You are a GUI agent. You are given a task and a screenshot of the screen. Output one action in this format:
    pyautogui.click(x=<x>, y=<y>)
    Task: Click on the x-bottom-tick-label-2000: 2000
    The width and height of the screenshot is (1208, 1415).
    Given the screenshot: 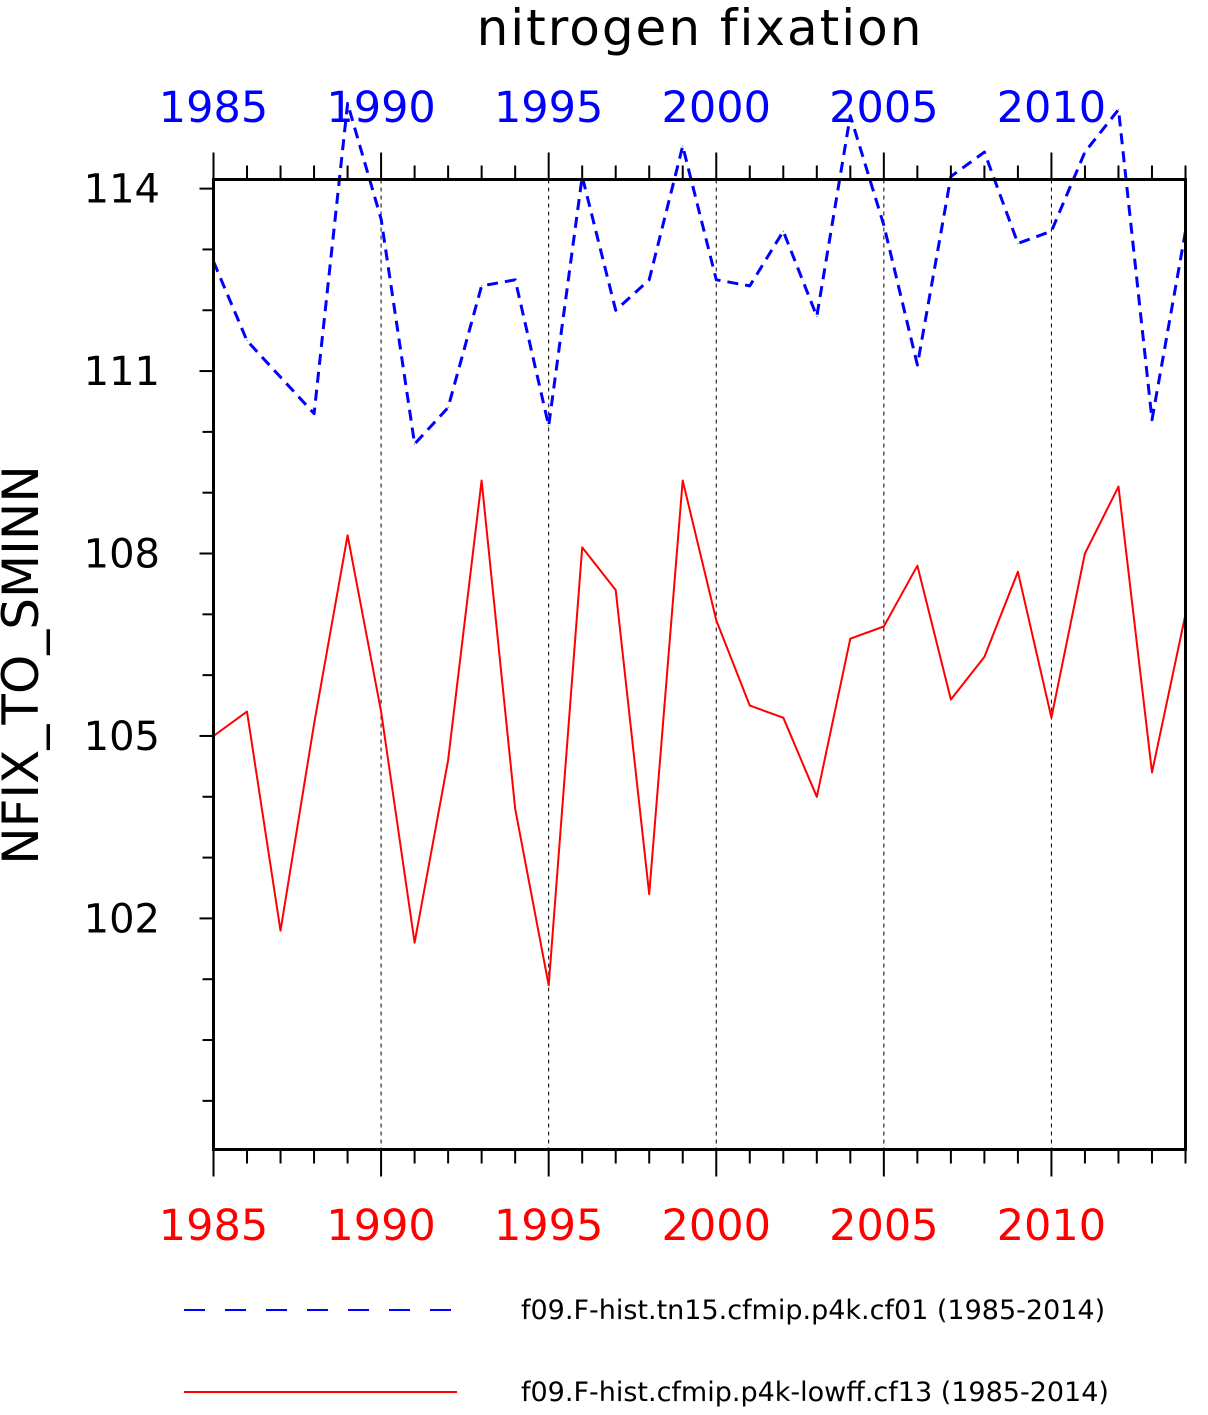 What is the action you would take?
    pyautogui.click(x=716, y=1226)
    